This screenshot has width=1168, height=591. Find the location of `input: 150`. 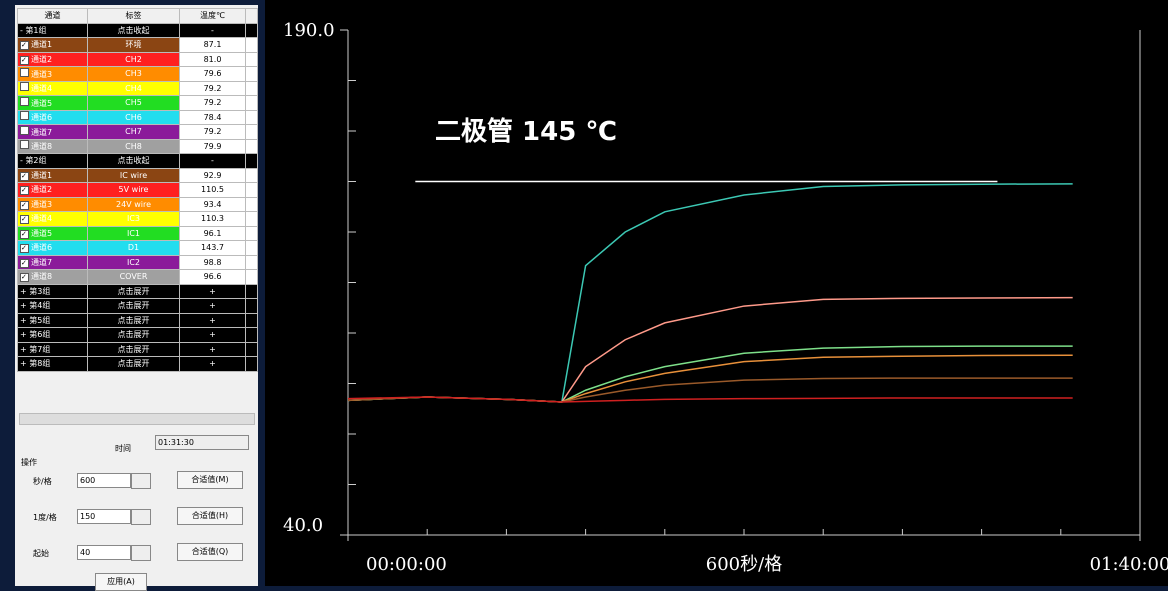

input: 150 is located at coordinates (104, 516).